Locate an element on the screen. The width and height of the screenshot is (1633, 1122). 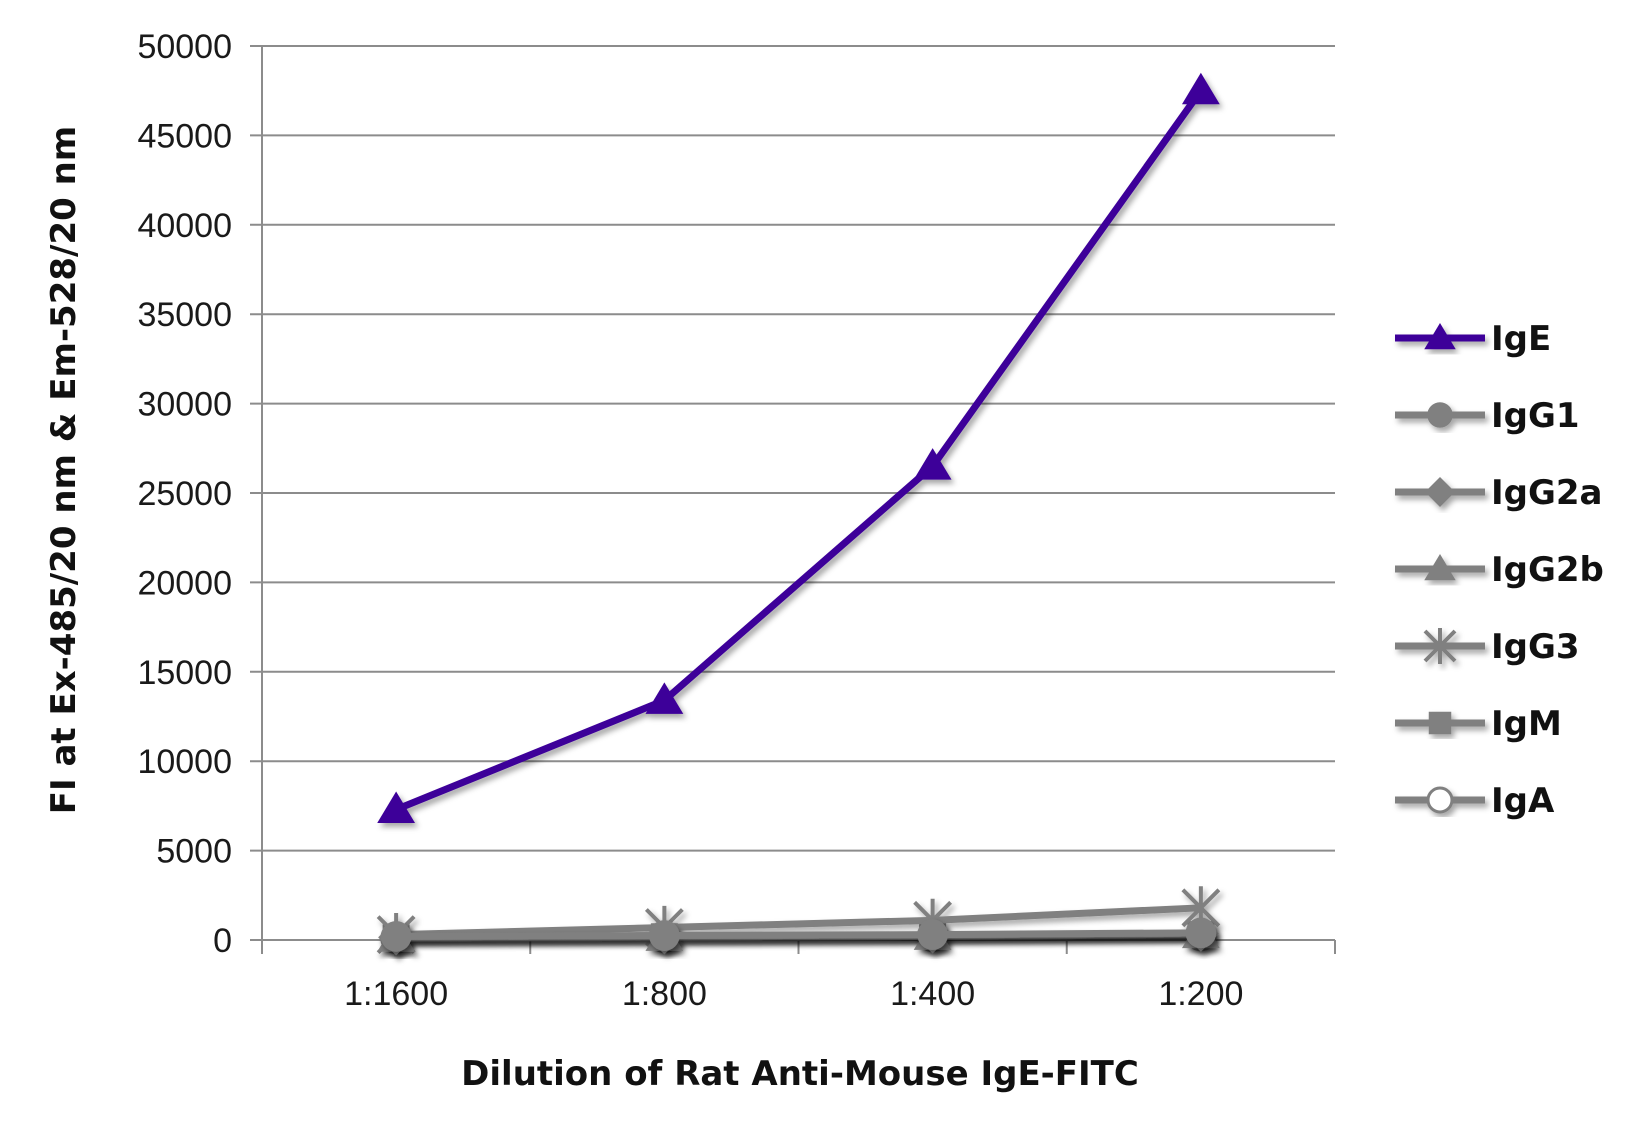
series-igg1 is located at coordinates (798, 934).